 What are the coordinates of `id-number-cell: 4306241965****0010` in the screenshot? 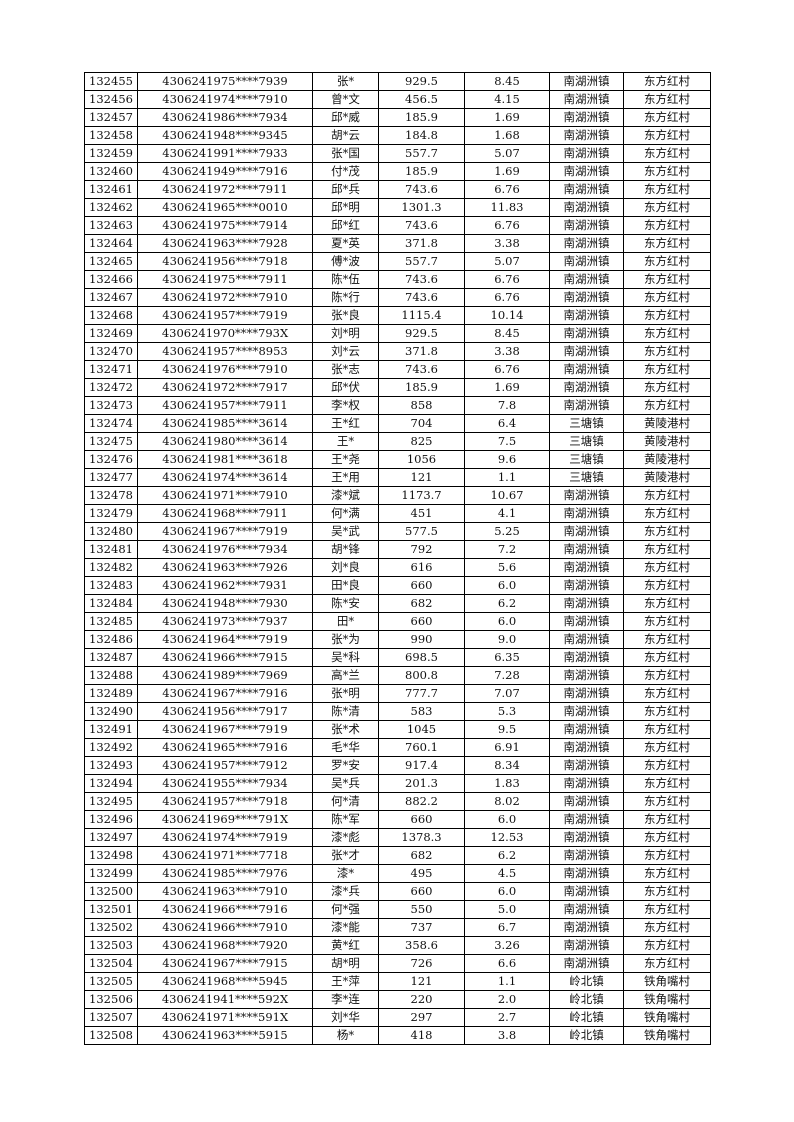 It's located at (225, 207).